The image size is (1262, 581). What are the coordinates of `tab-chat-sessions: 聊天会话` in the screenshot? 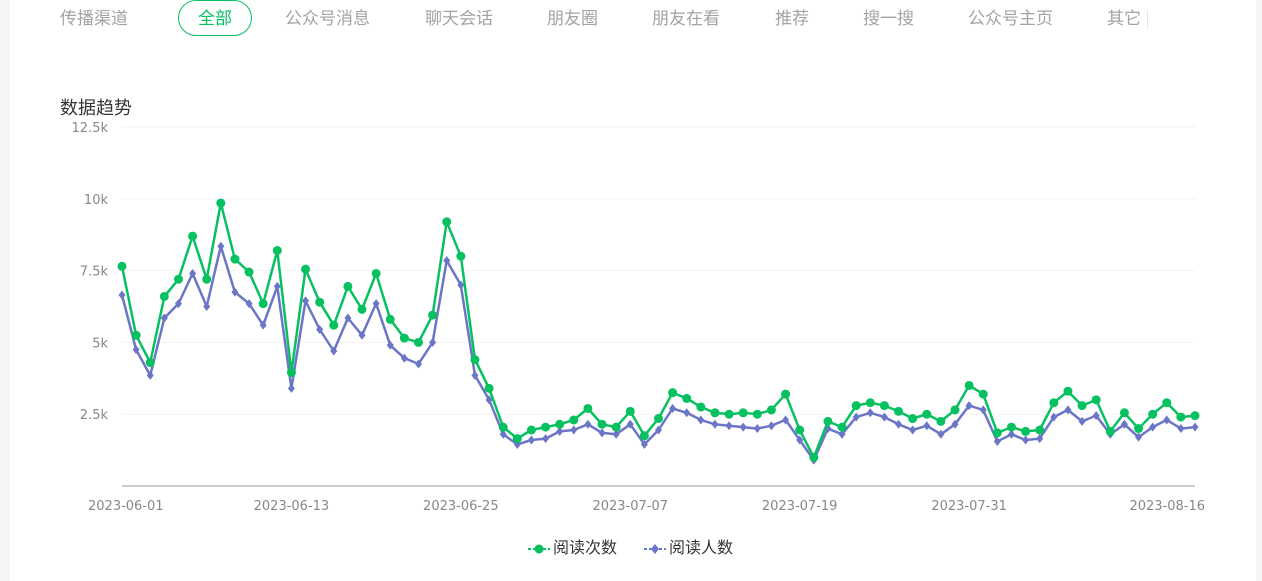 It's located at (459, 19).